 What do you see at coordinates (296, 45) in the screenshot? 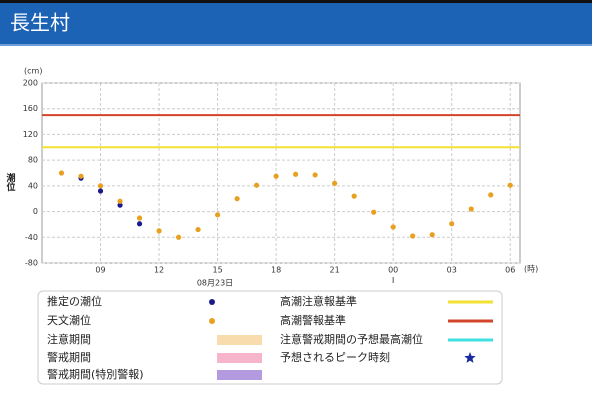
I see `header-underline` at bounding box center [296, 45].